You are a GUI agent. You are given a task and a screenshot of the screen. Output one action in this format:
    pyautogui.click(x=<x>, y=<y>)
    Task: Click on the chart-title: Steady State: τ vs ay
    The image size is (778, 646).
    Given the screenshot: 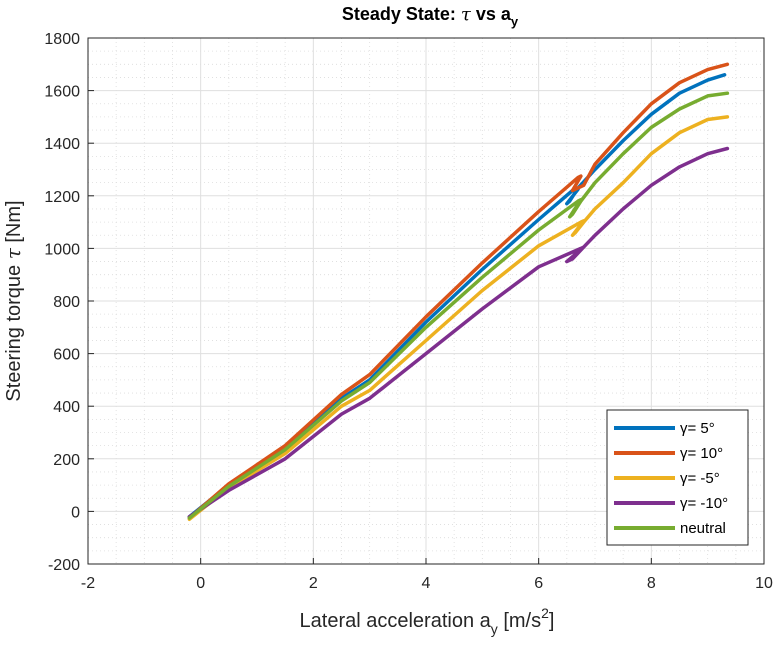 What is the action you would take?
    pyautogui.click(x=430, y=16)
    